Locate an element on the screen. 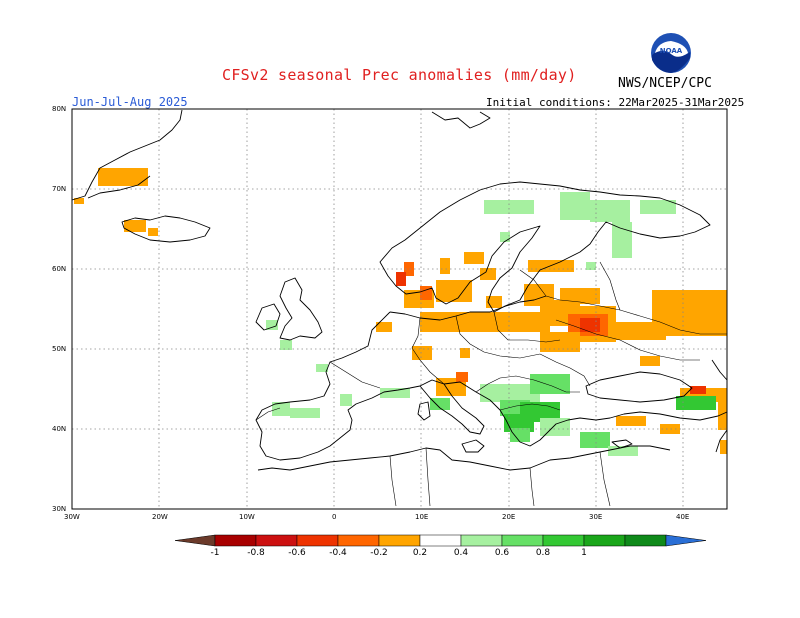 The height and width of the screenshot is (618, 800). lat-label-80n: 80N is located at coordinates (59, 109).